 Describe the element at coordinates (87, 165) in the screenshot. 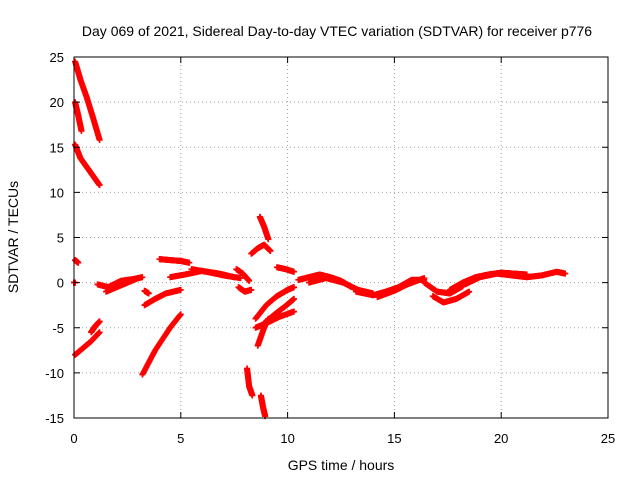

I see `series-arc3` at that location.